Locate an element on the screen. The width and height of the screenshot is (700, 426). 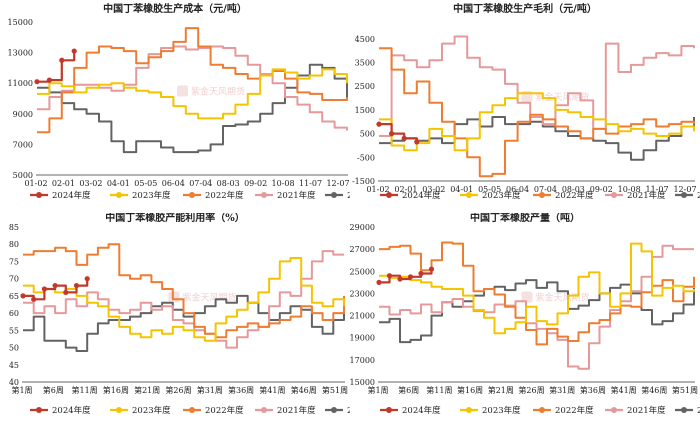
y-tick-label: 65 is located at coordinates (14, 296).